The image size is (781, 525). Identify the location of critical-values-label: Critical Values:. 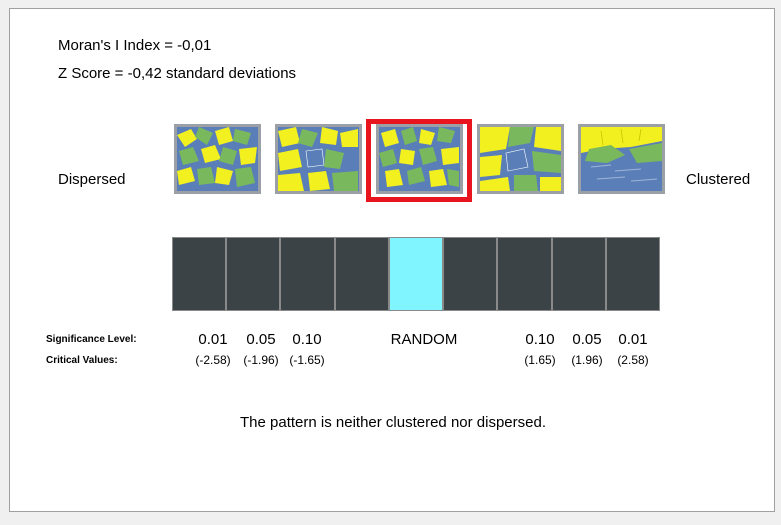
(82, 360).